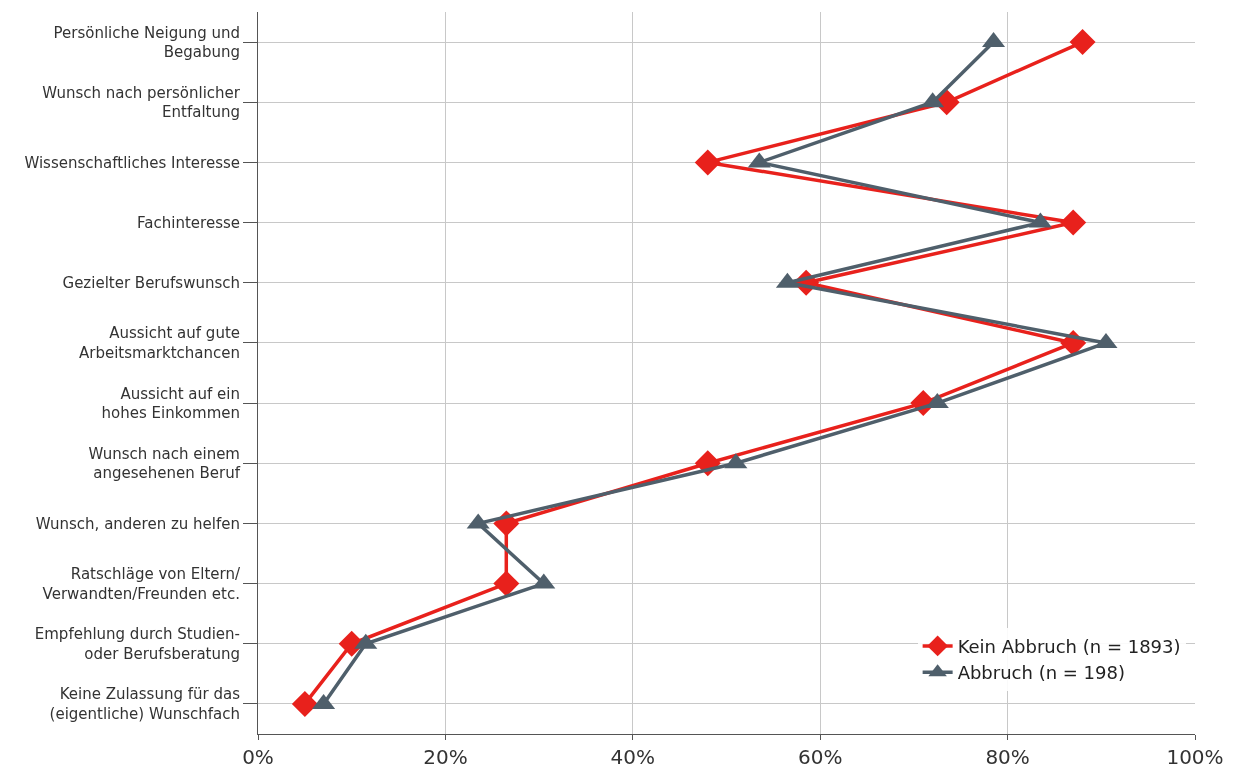 The height and width of the screenshot is (776, 1233). I want to click on legend-label: Abbruch (n = 198), so click(1041, 673).